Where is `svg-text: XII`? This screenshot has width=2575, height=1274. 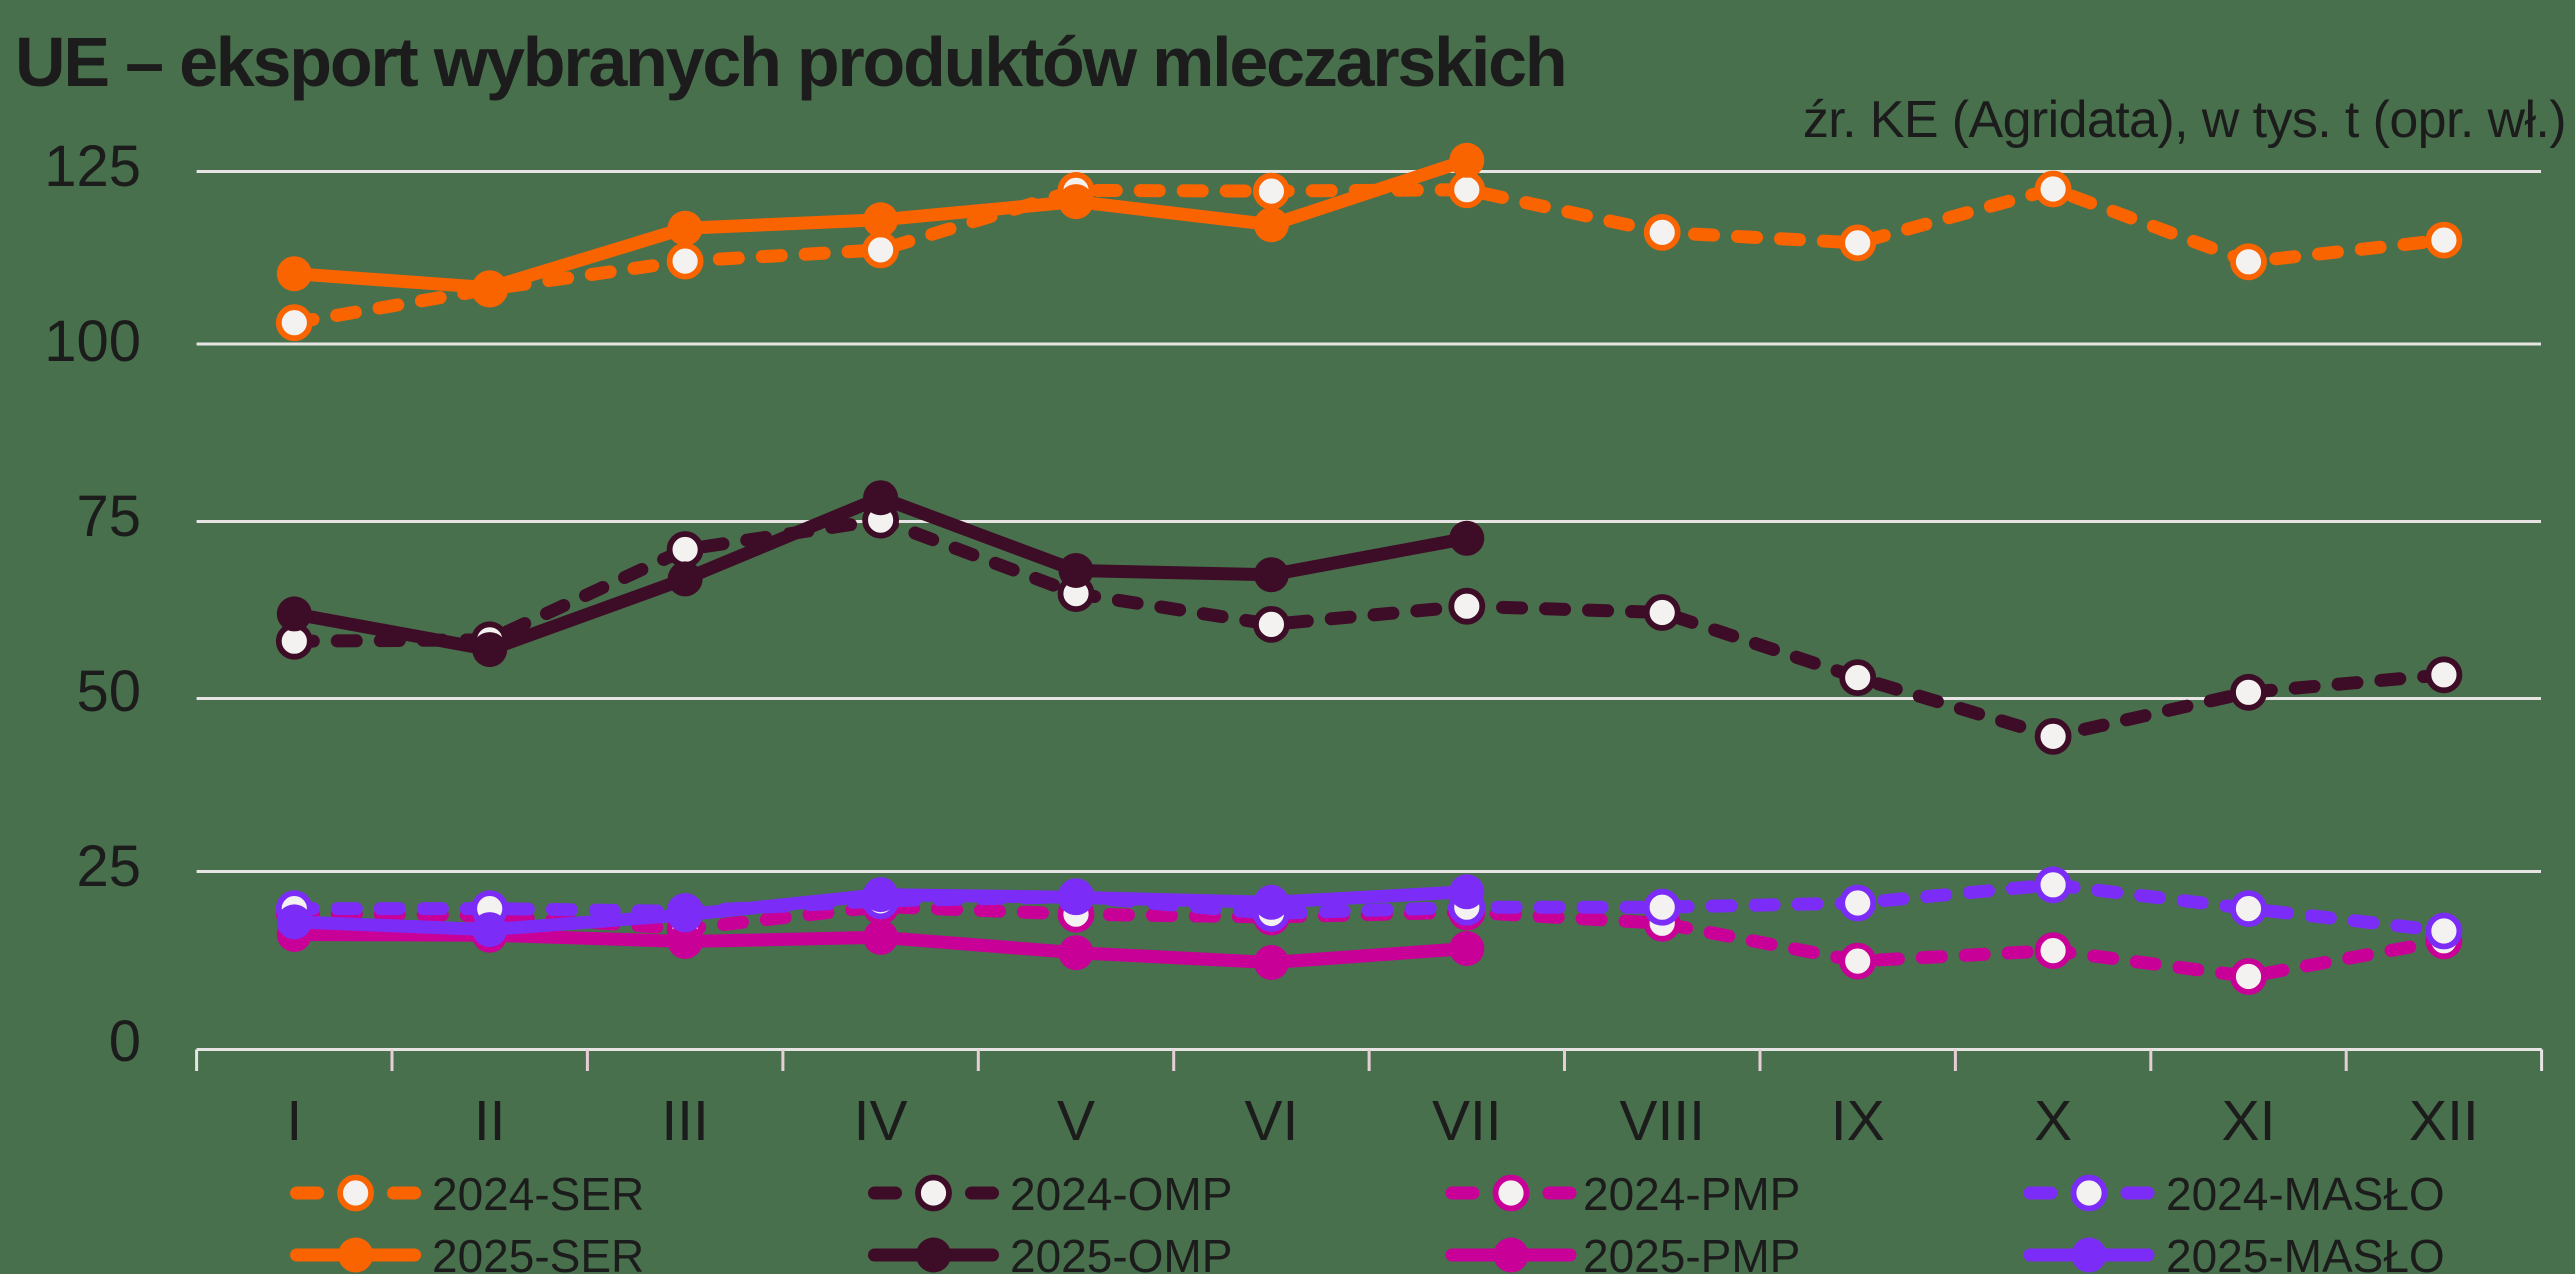 svg-text: XII is located at coordinates (2444, 1121).